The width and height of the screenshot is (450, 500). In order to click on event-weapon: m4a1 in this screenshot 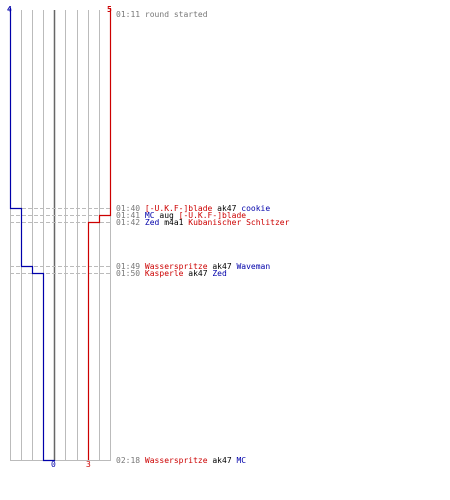, I will do `click(174, 222)`.